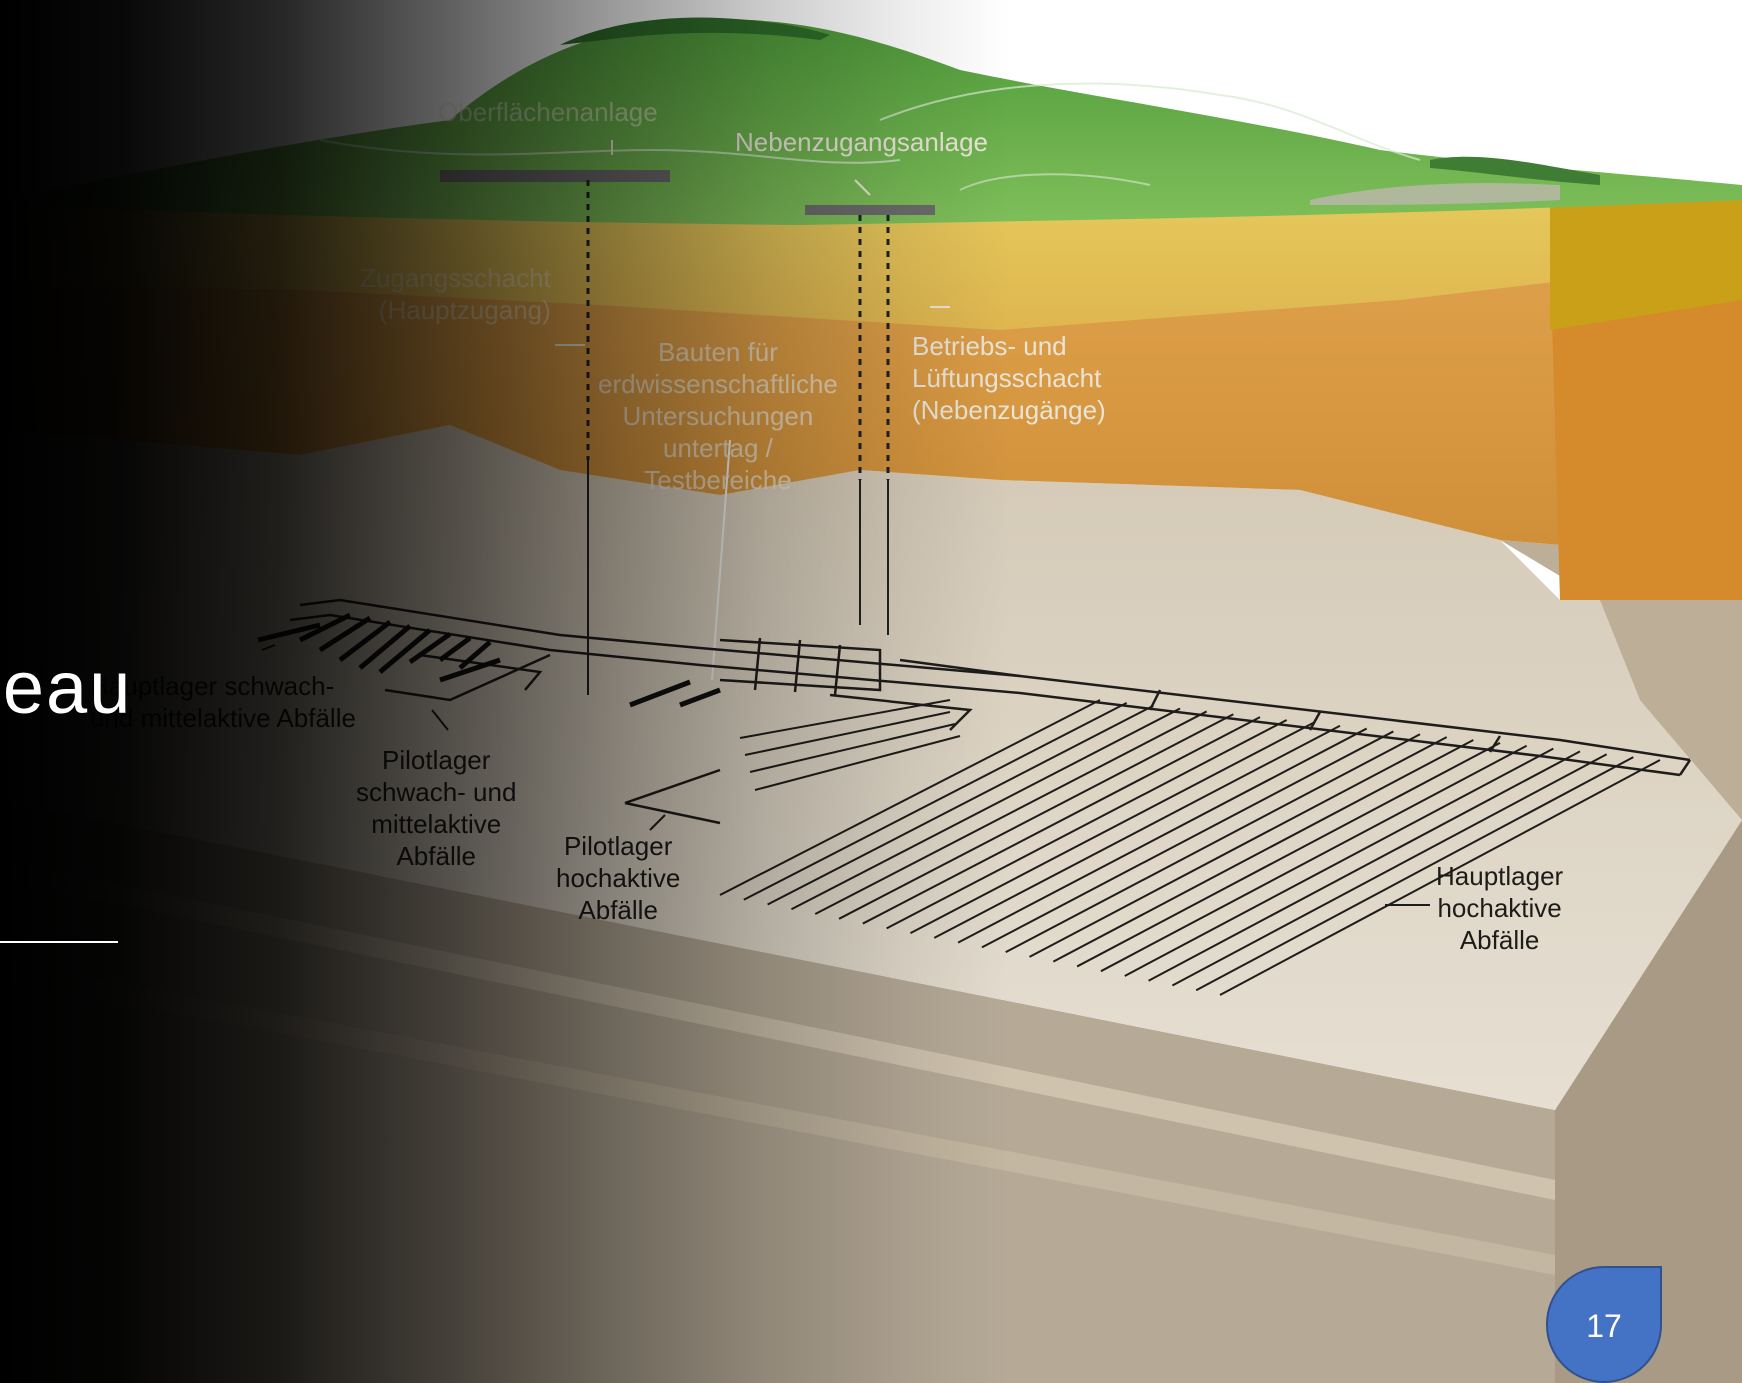  I want to click on label-pilot-haa-line3: Abfälle, so click(618, 910).